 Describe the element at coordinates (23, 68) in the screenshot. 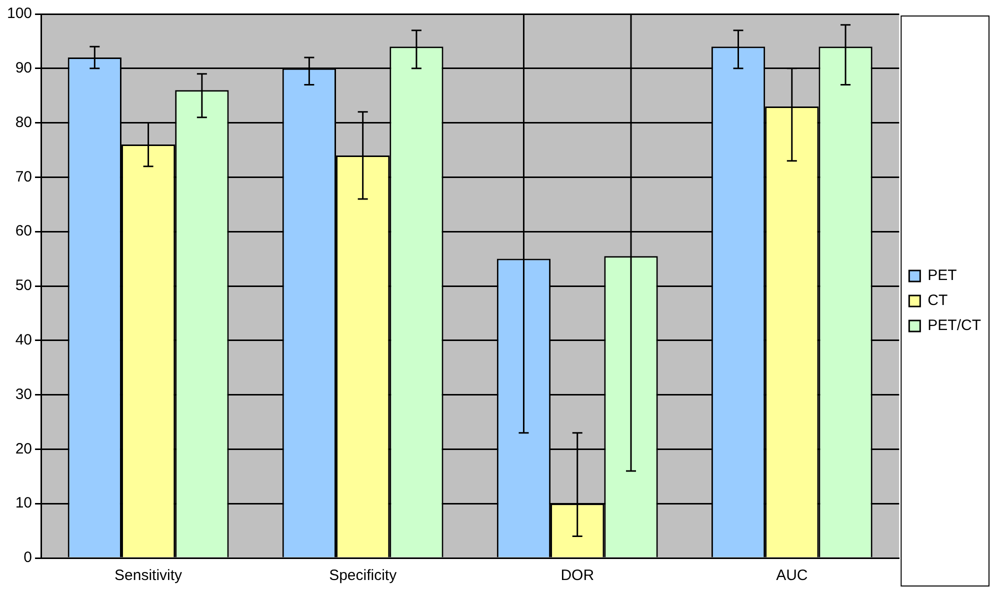

I see `y-tick-label: 90` at that location.